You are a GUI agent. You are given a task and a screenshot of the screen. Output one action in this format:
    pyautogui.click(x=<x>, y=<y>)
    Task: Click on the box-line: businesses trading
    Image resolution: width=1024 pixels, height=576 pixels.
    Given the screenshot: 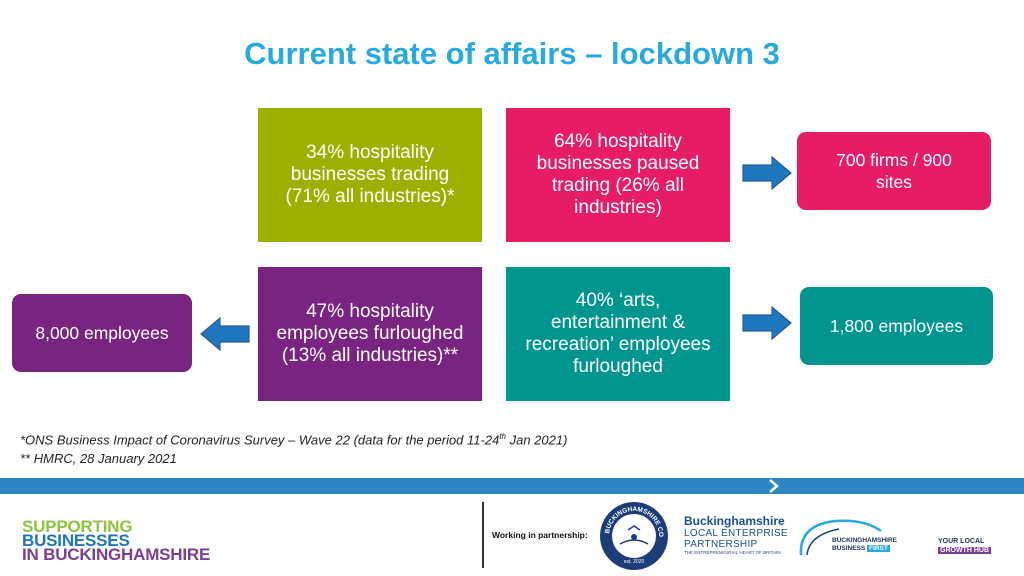 What is the action you would take?
    pyautogui.click(x=370, y=174)
    